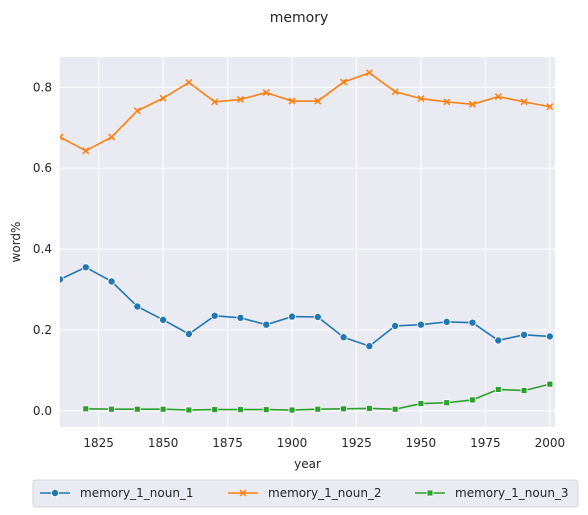 This screenshot has width=588, height=515. I want to click on x-tick-label: 1850, so click(163, 443).